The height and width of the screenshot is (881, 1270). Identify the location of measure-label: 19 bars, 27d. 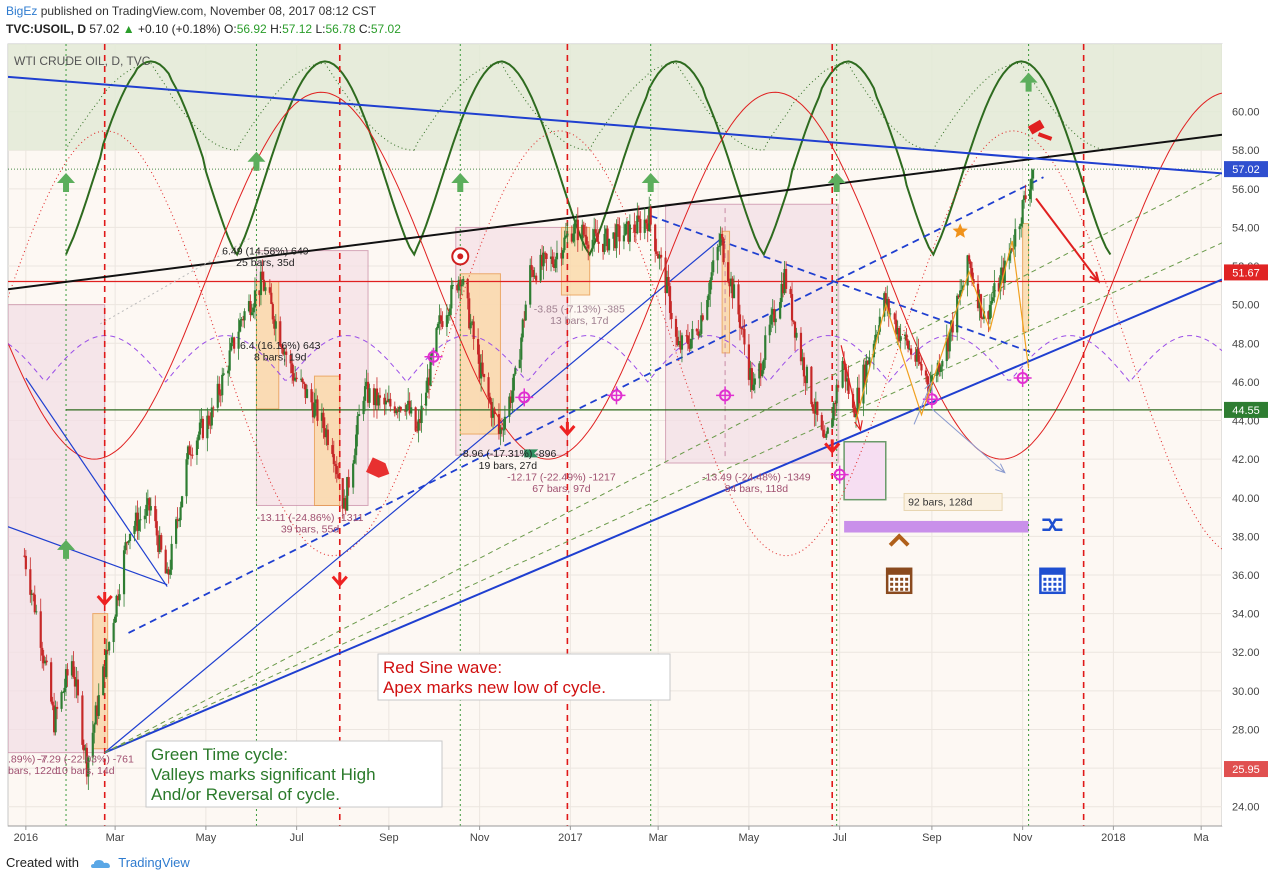
(508, 466).